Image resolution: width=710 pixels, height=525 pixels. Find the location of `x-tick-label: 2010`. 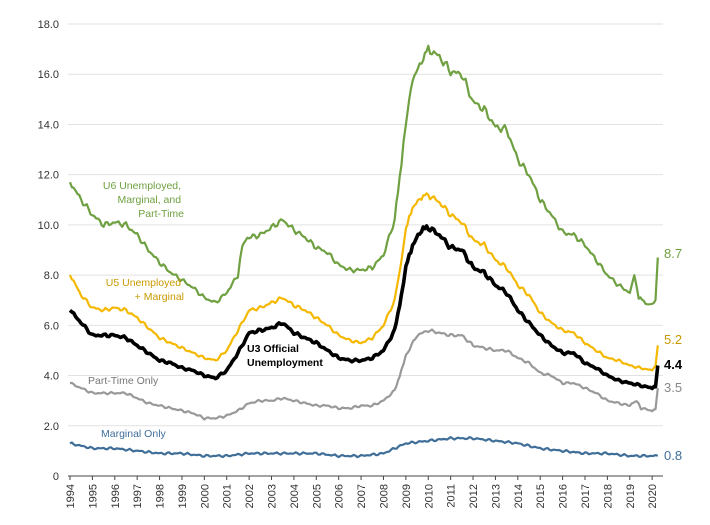

x-tick-label: 2010 is located at coordinates (429, 496).